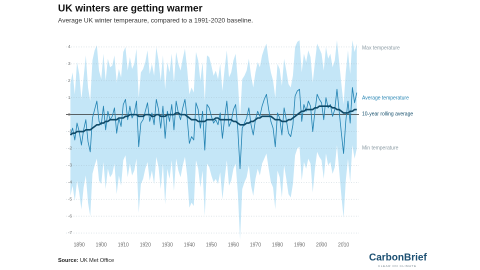 This screenshot has height=270, width=480. What do you see at coordinates (385, 98) in the screenshot?
I see `series-label: Average temperature` at bounding box center [385, 98].